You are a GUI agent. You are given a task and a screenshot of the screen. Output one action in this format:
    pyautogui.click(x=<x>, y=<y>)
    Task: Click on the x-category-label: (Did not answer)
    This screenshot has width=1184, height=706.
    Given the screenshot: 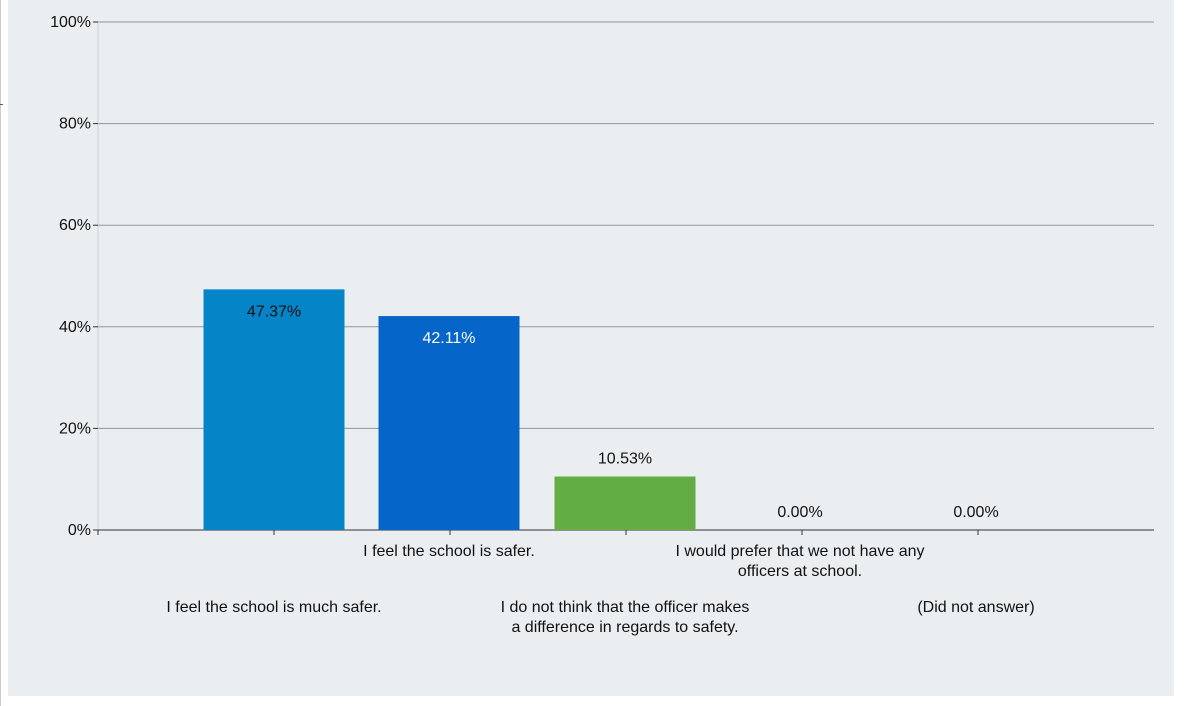 What is the action you would take?
    pyautogui.click(x=975, y=607)
    